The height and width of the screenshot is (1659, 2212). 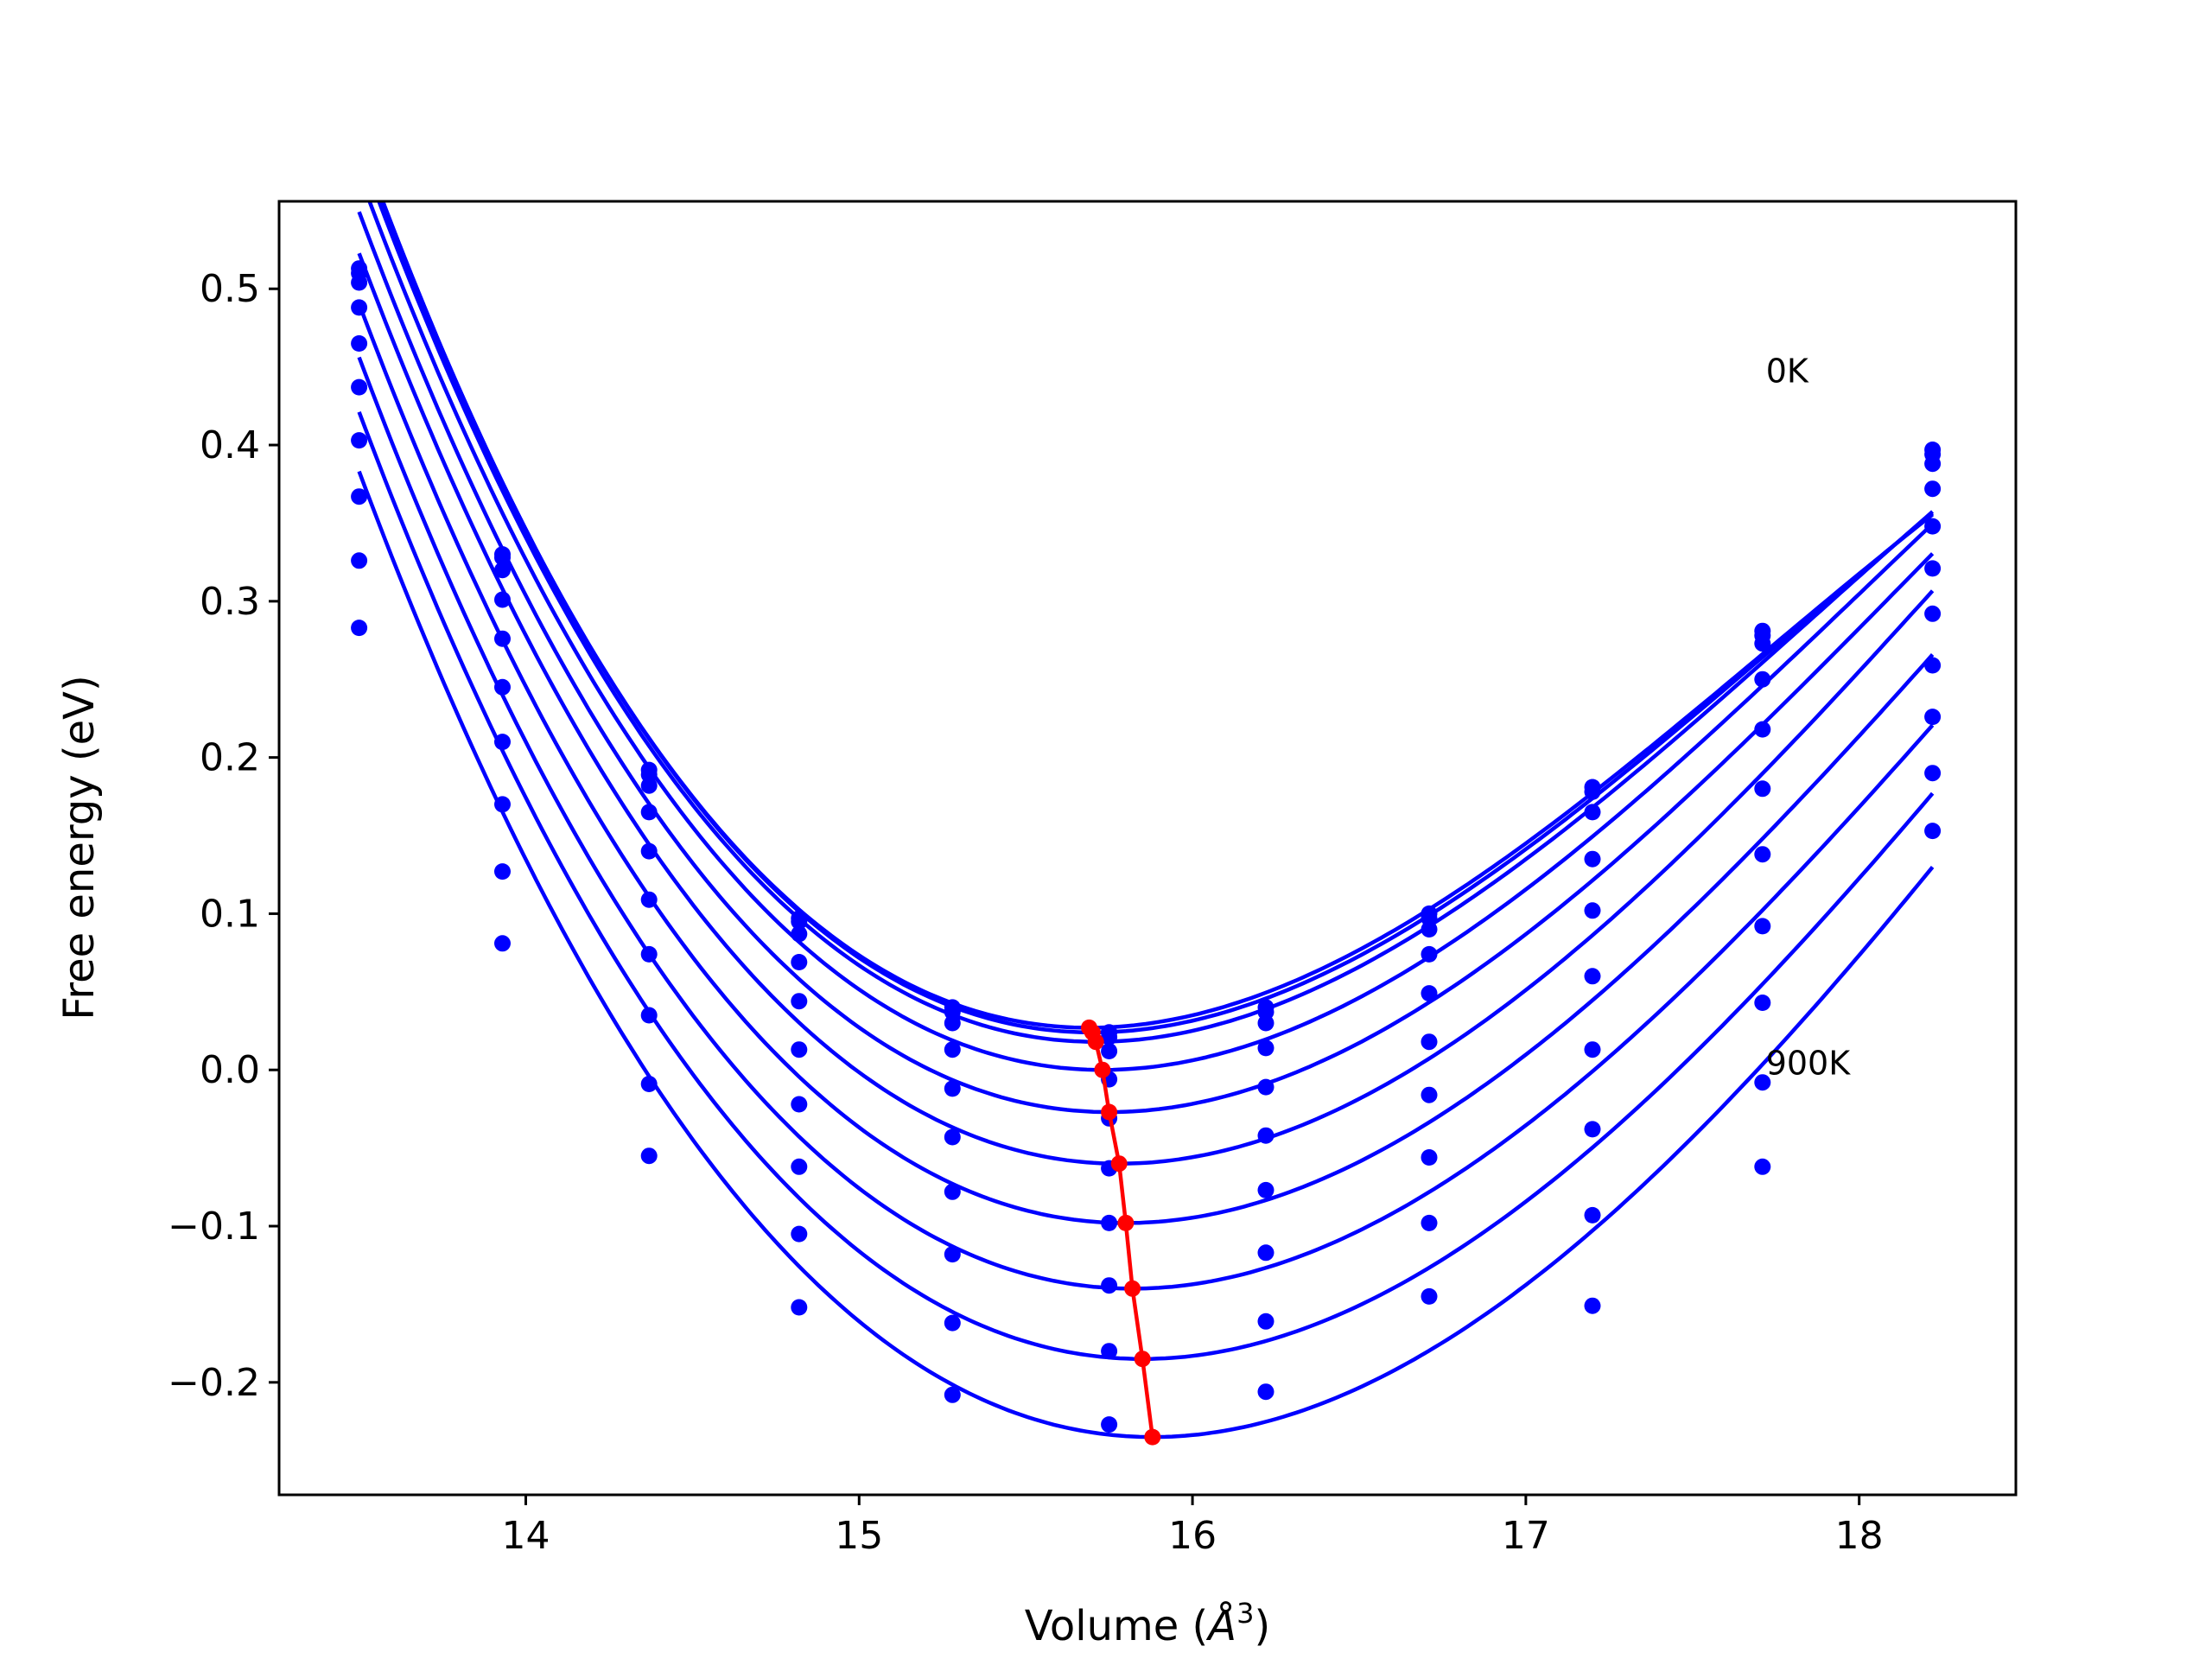 What do you see at coordinates (525, 1536) in the screenshot?
I see `x-tick-label: 14` at bounding box center [525, 1536].